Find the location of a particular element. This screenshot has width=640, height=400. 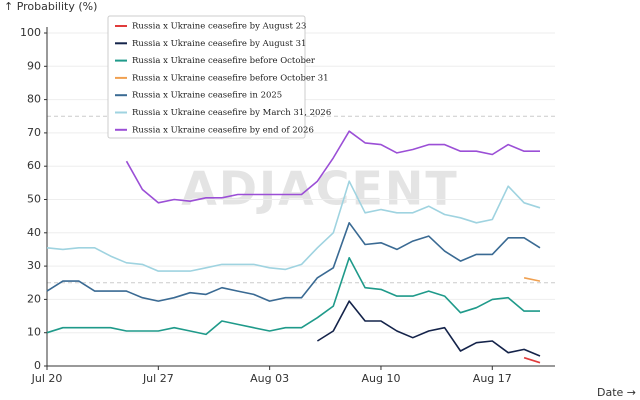

y-tick-label: 70 is located at coordinates (34, 132).